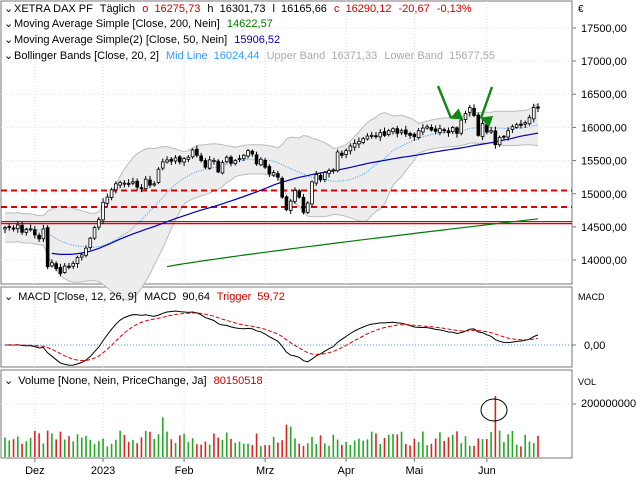 This screenshot has height=480, width=640. What do you see at coordinates (53, 9) in the screenshot?
I see `instrument-title: XETRA DAX PF` at bounding box center [53, 9].